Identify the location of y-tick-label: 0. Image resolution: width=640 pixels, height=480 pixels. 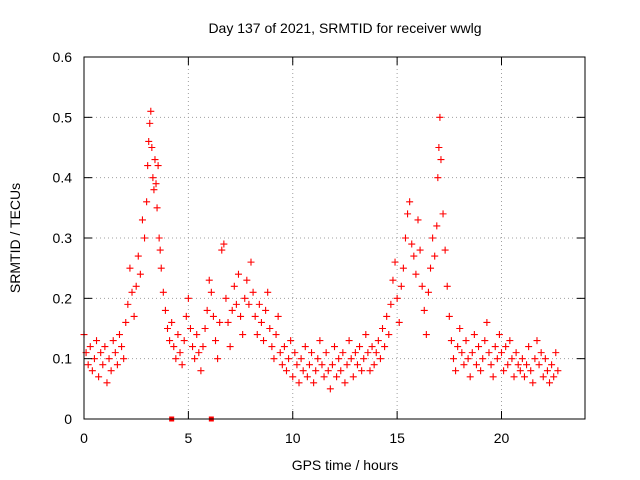
(68, 419).